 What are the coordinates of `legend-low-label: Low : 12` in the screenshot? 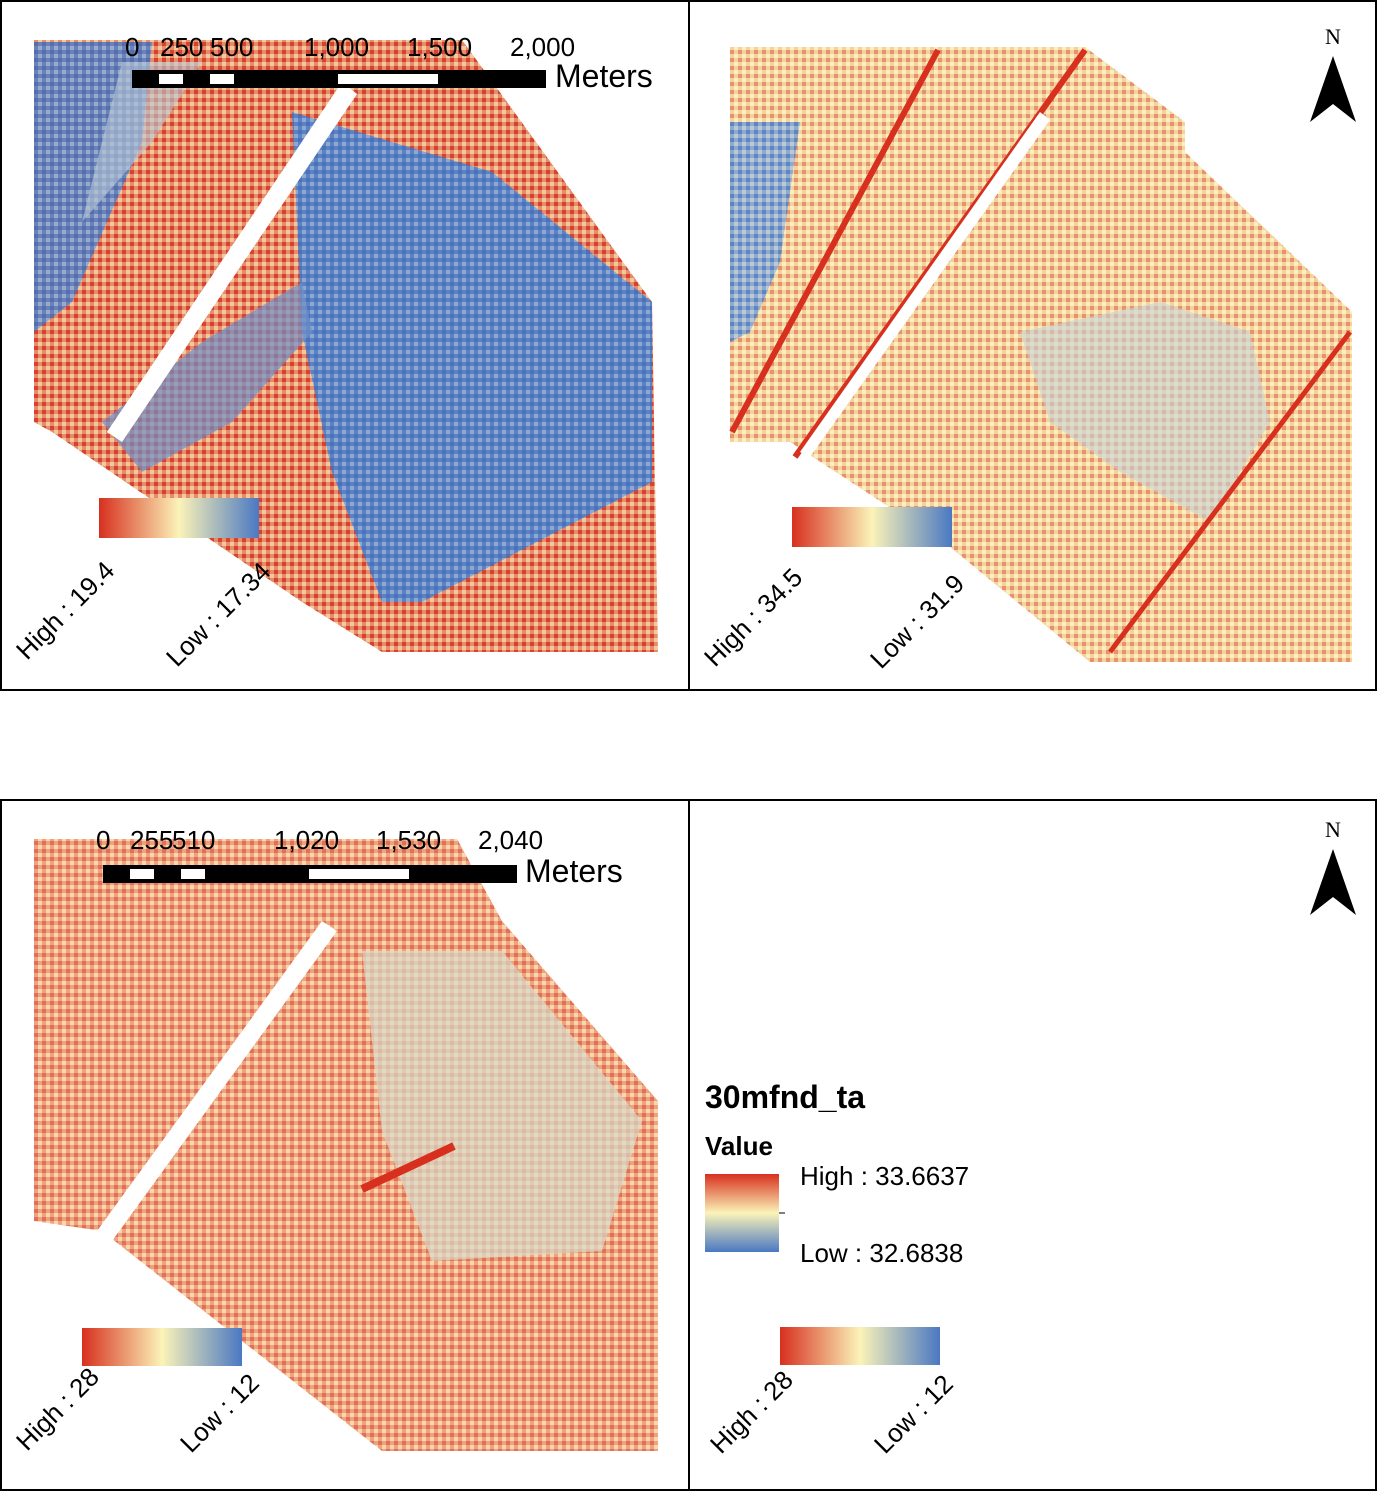 It's located at (913, 1414).